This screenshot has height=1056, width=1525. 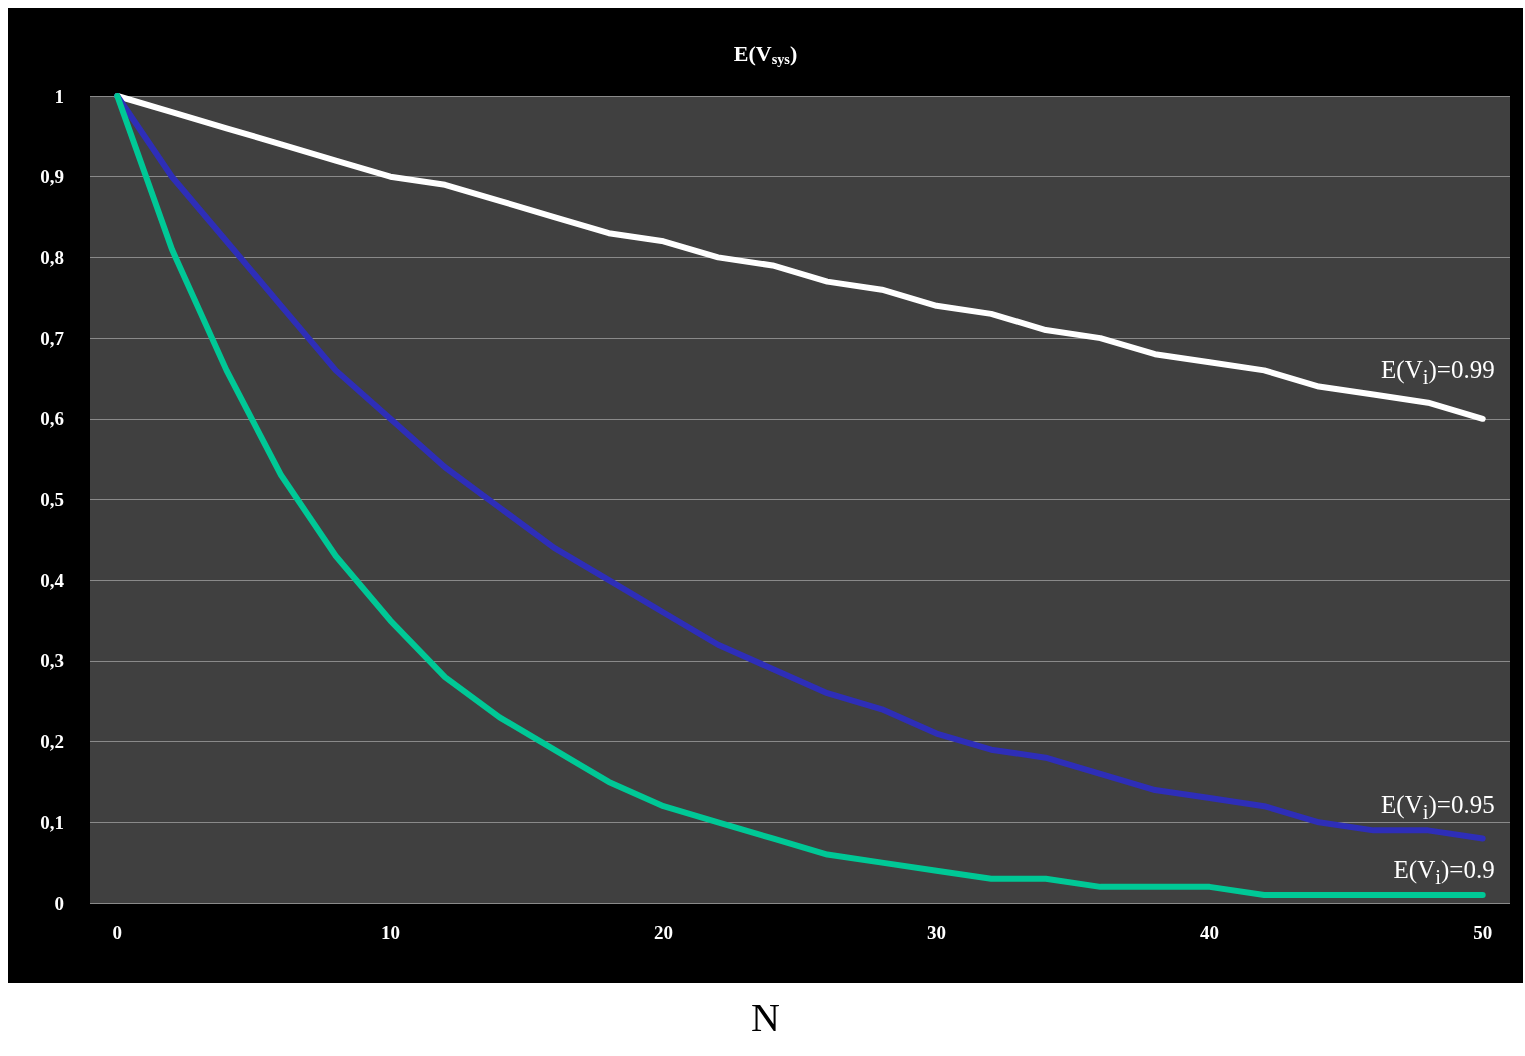 What do you see at coordinates (52, 822) in the screenshot?
I see `y-tick-label: 0,1` at bounding box center [52, 822].